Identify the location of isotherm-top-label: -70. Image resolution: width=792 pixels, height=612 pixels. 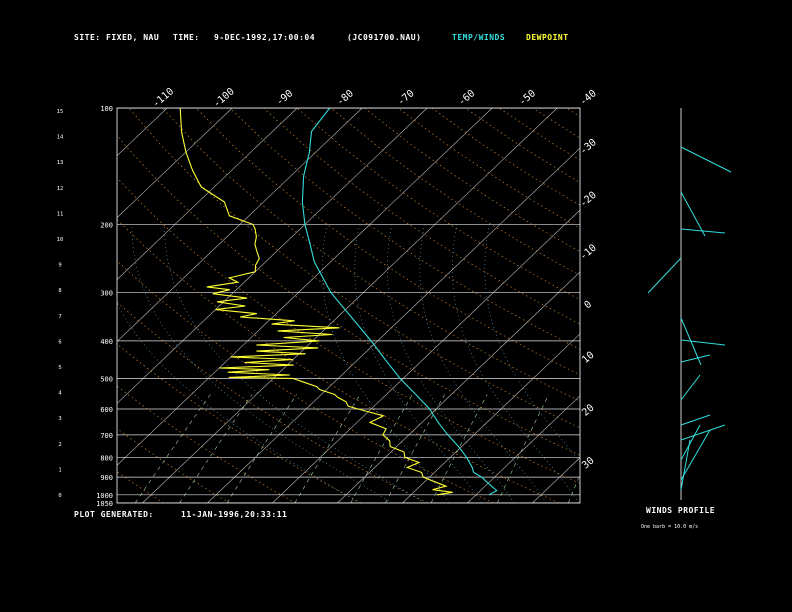
(406, 98).